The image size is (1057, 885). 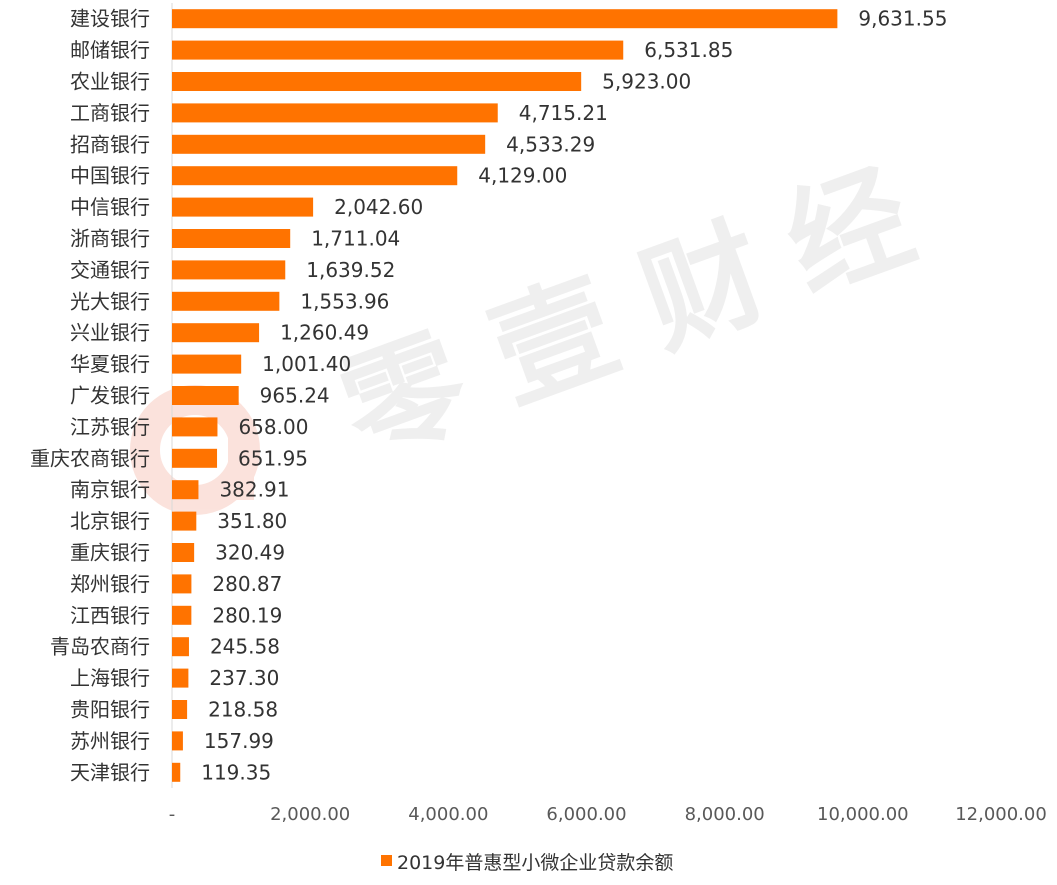 What do you see at coordinates (110, 333) in the screenshot?
I see `category-label: 兴业银行` at bounding box center [110, 333].